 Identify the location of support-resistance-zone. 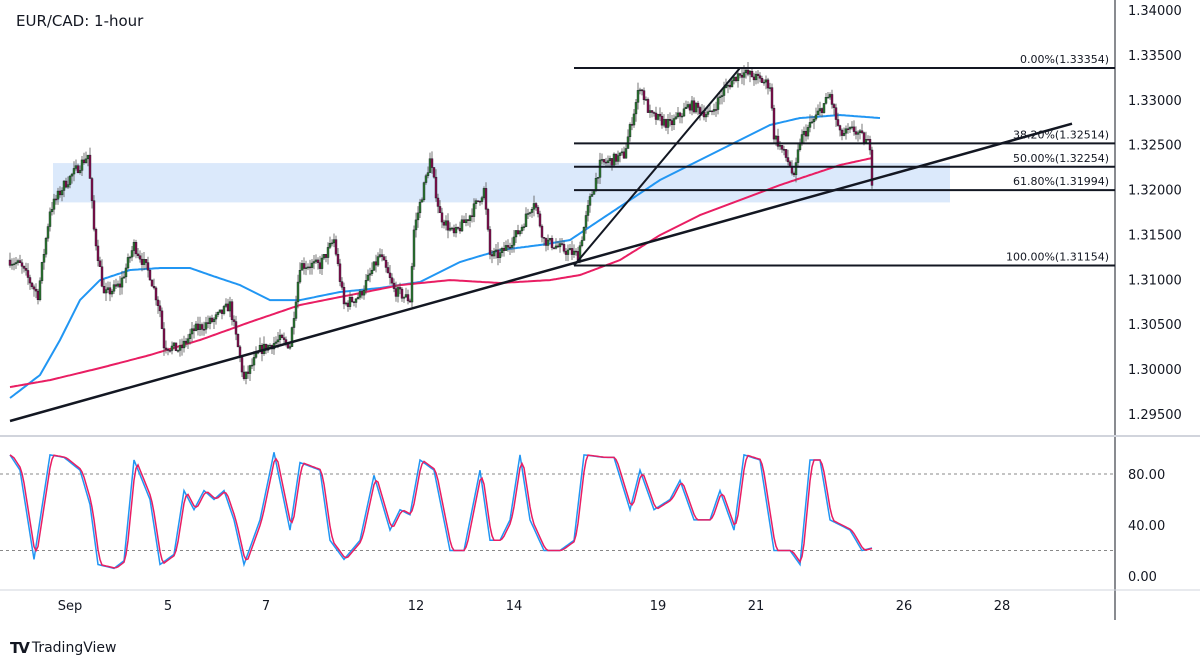
(501, 183).